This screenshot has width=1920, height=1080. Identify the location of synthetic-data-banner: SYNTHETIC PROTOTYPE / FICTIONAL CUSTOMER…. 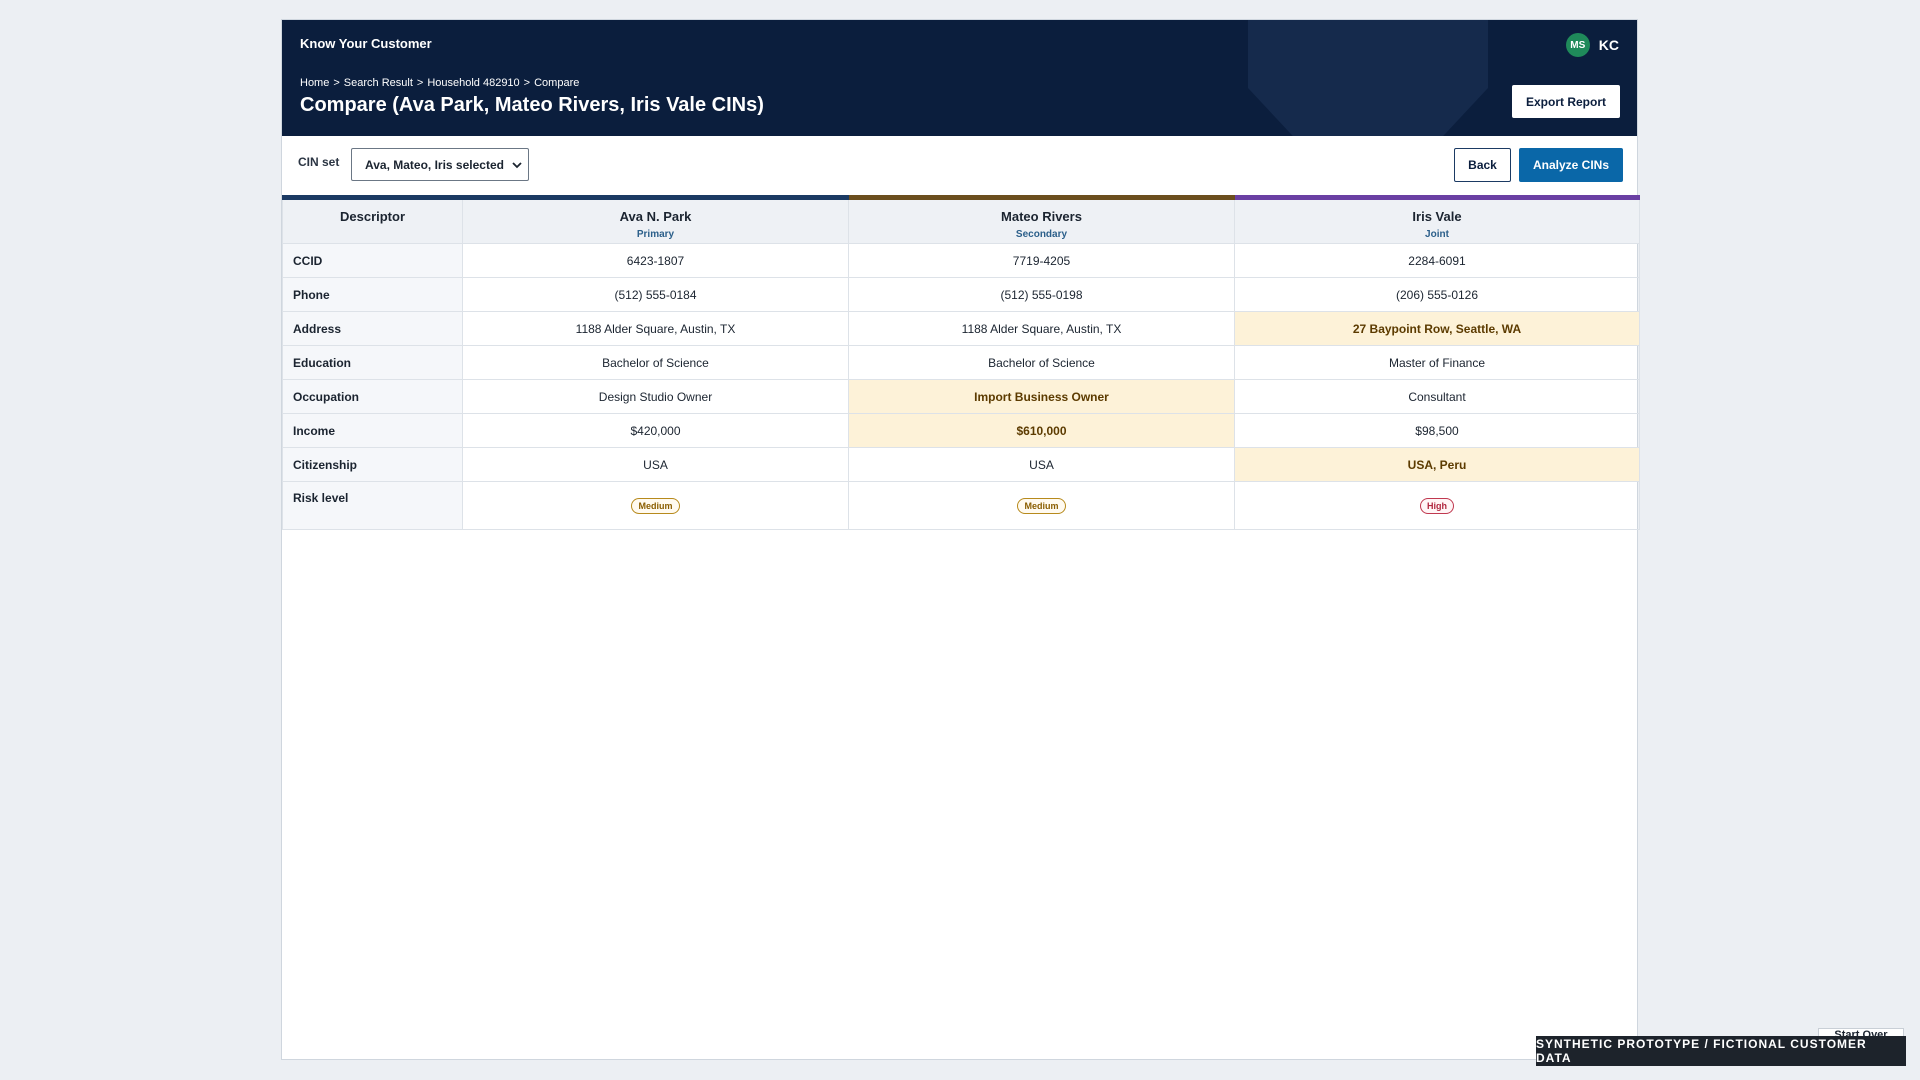
(1721, 1051).